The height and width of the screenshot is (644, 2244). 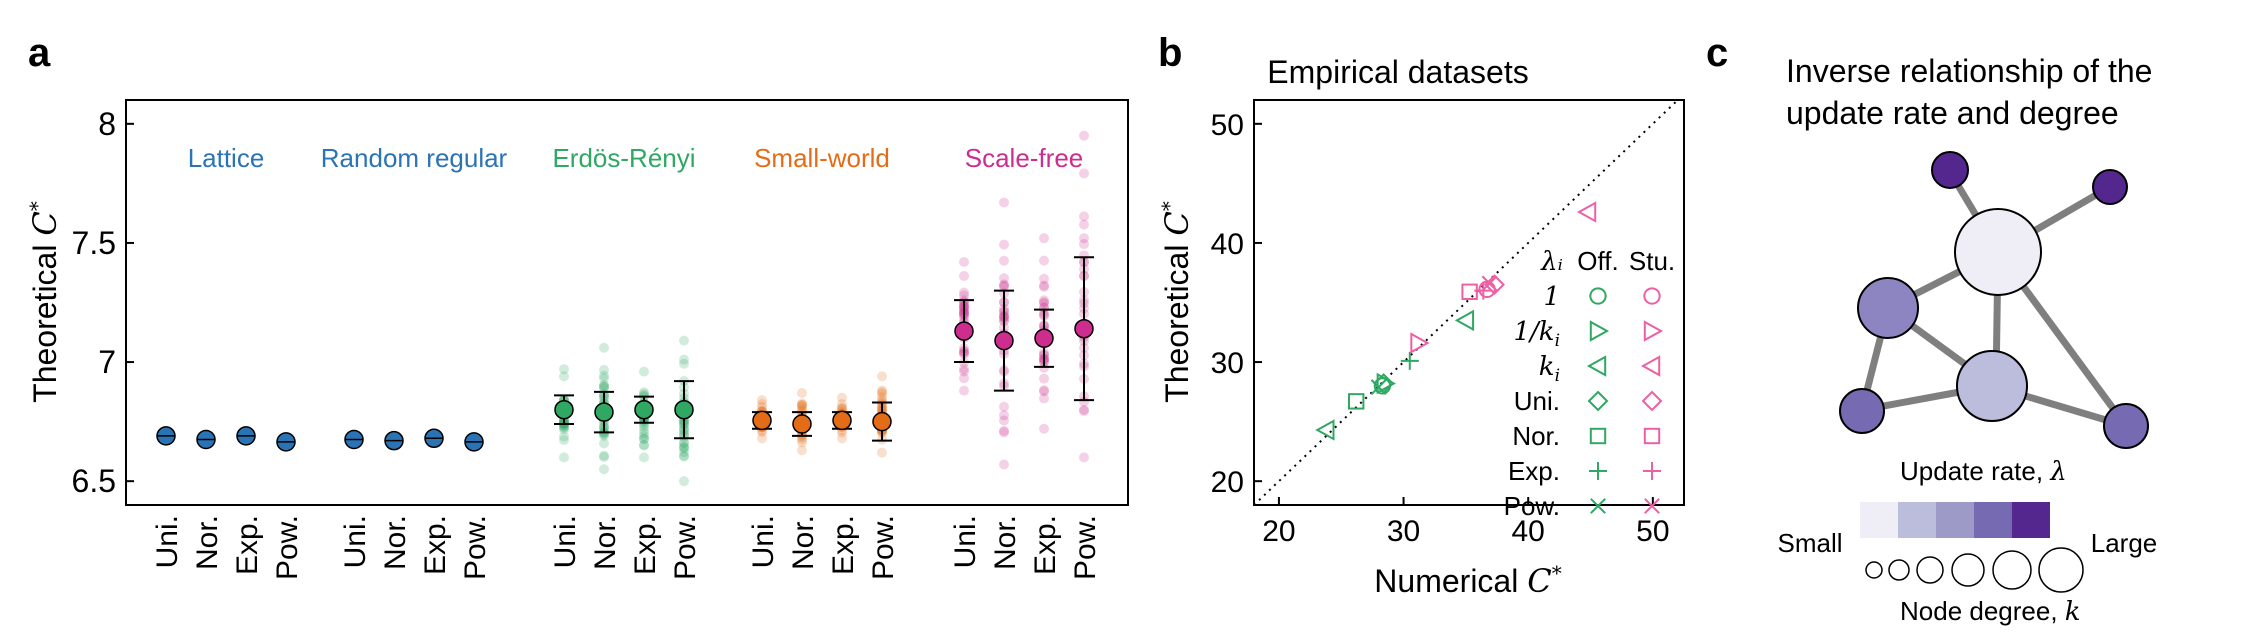 What do you see at coordinates (1466, 302) in the screenshot?
I see `identity-line` at bounding box center [1466, 302].